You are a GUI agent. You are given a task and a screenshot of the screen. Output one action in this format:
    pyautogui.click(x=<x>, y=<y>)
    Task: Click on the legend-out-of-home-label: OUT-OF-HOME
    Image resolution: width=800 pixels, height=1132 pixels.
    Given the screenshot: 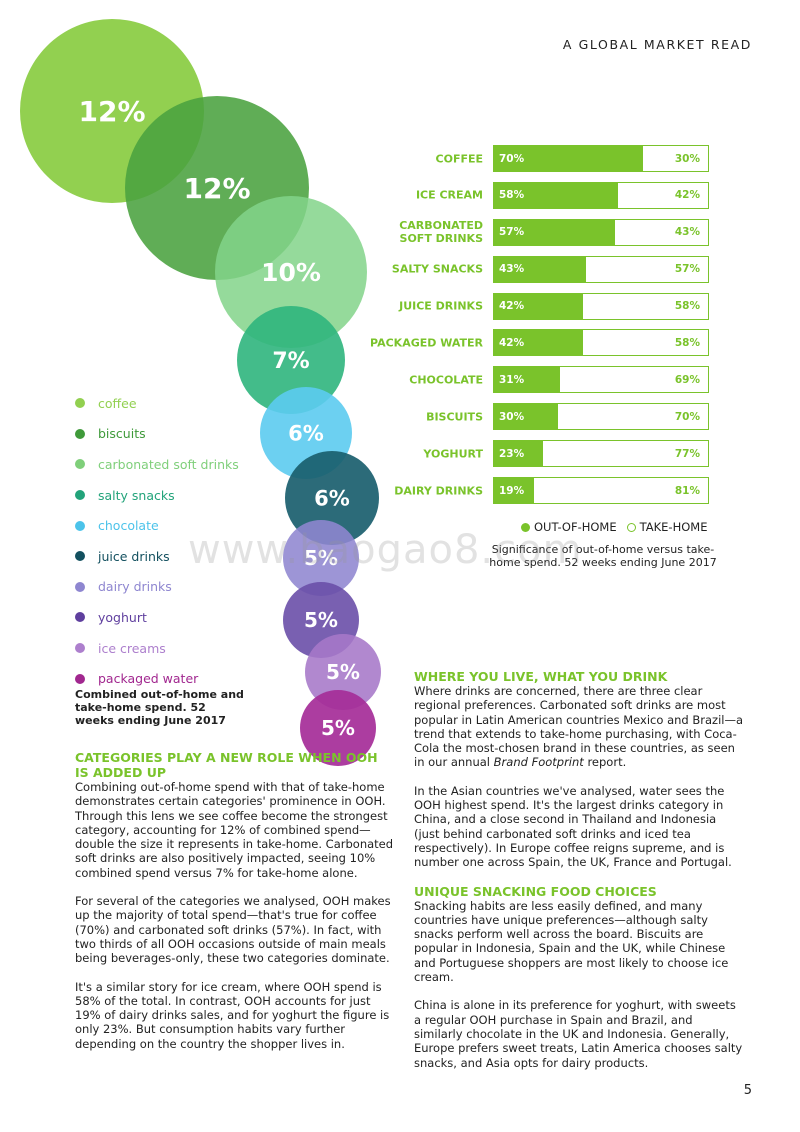 What is the action you would take?
    pyautogui.click(x=575, y=527)
    